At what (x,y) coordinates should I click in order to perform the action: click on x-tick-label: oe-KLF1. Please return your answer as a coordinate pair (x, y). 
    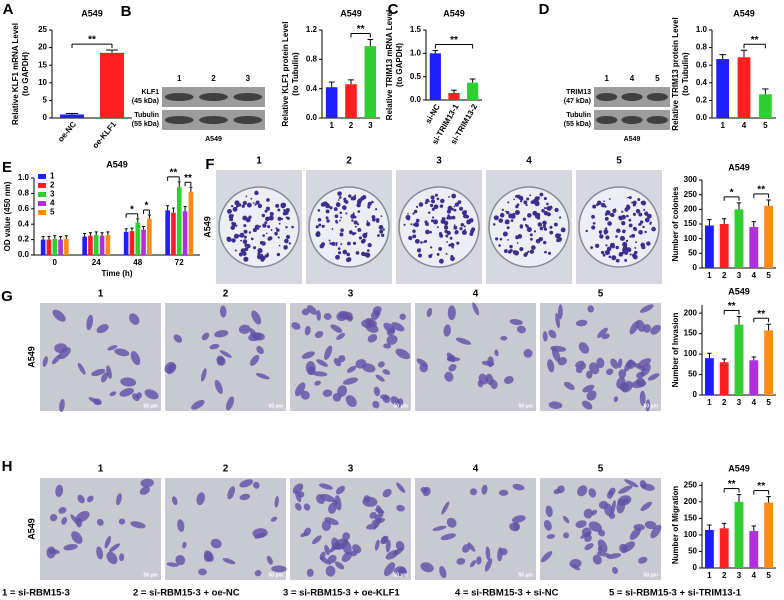
    Looking at the image, I should click on (105, 134).